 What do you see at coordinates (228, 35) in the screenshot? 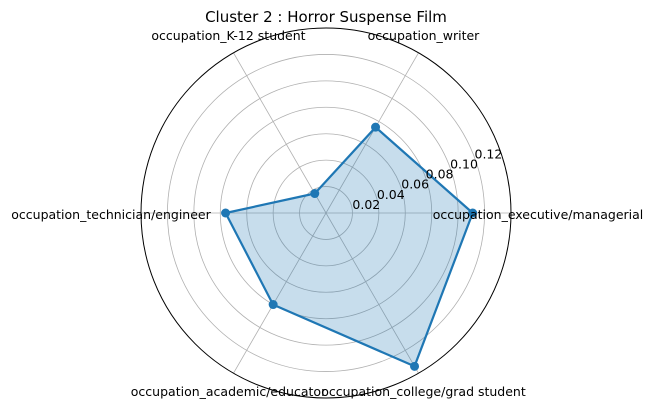
I see `category-label: occupation_K-12 student` at bounding box center [228, 35].